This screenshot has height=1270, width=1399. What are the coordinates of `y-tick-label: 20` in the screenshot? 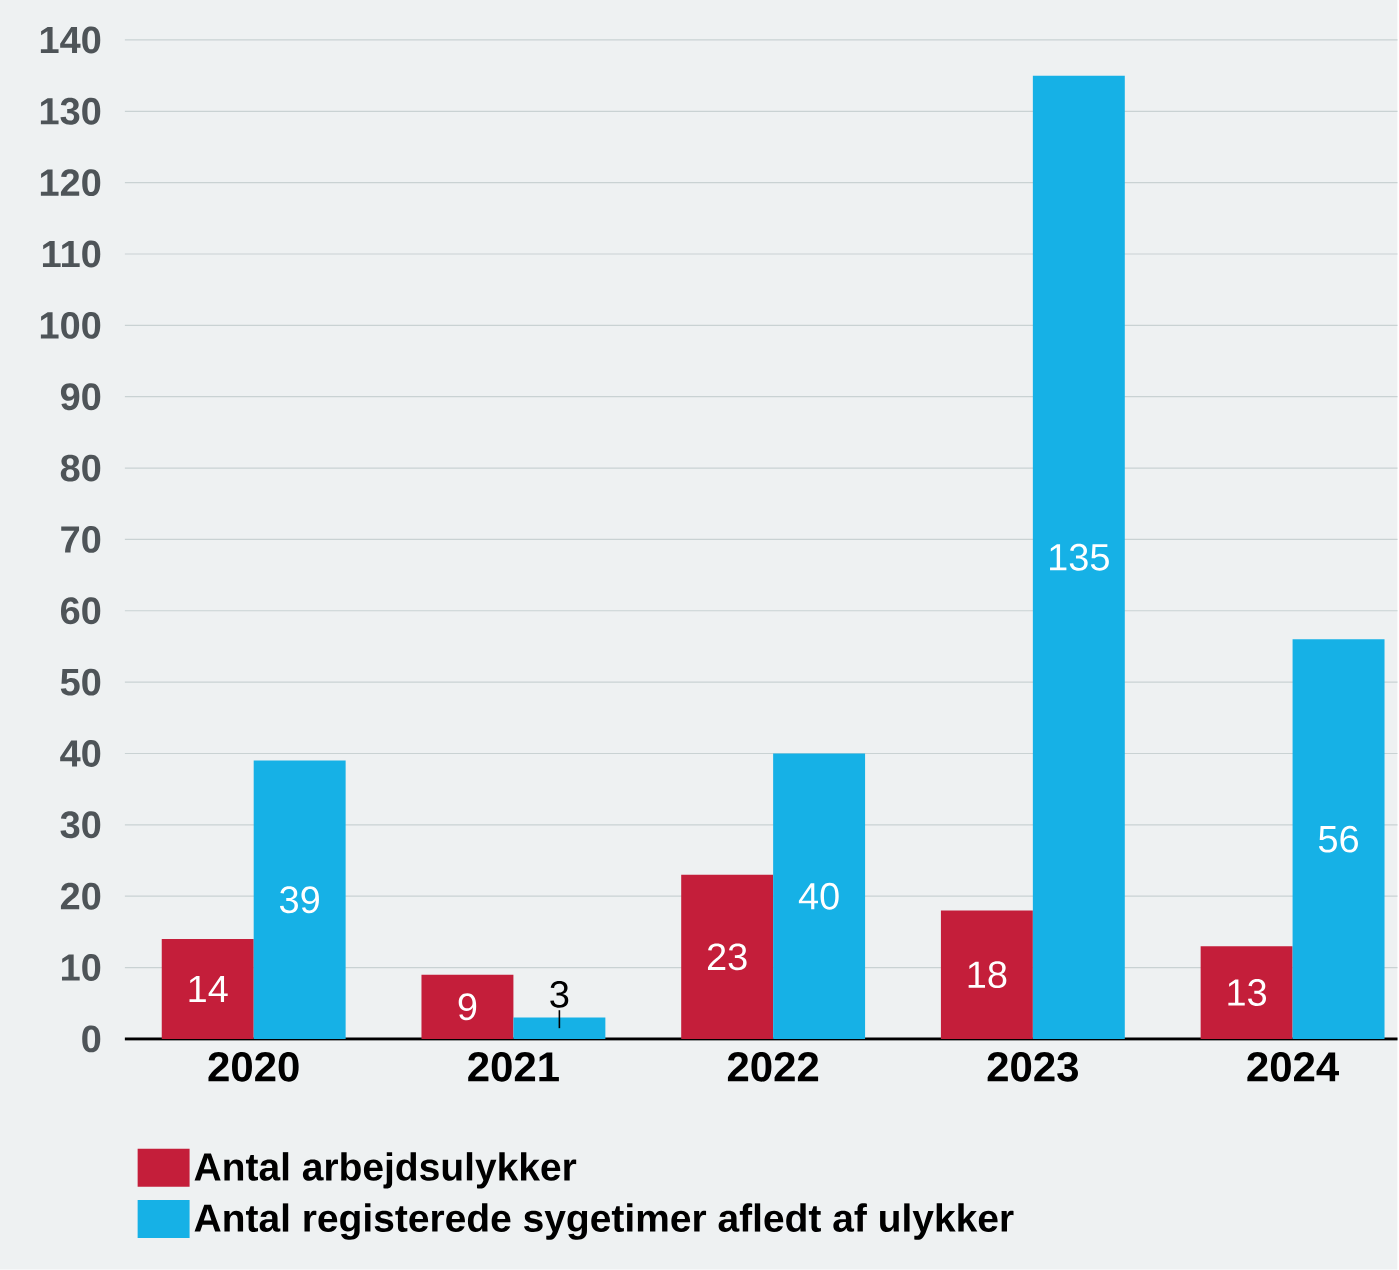 It's located at (80, 896).